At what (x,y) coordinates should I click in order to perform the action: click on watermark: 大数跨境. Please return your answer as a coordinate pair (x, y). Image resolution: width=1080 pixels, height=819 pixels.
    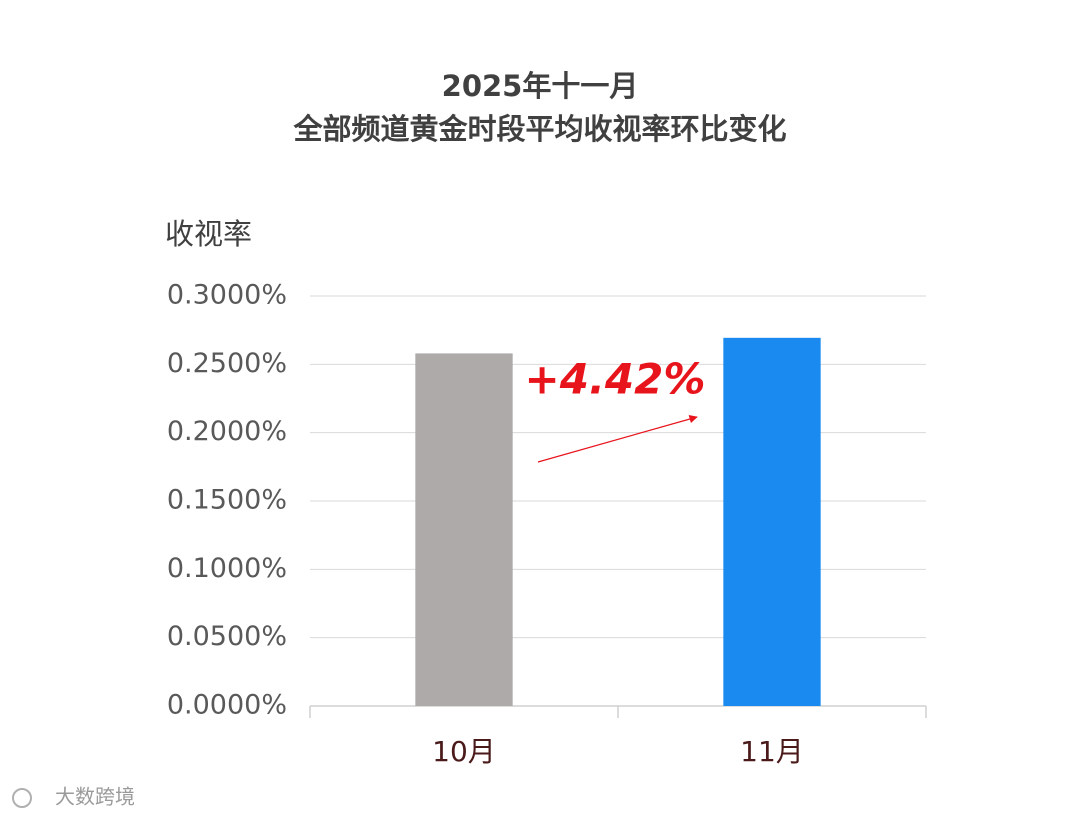
    Looking at the image, I should click on (95, 797).